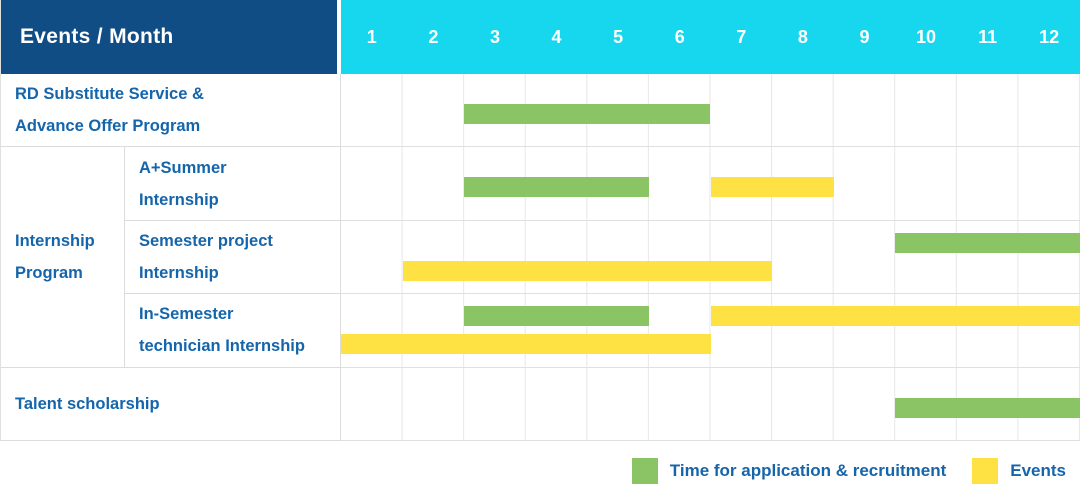 This screenshot has width=1080, height=494. What do you see at coordinates (222, 346) in the screenshot?
I see `row-label-line: technician Internship` at bounding box center [222, 346].